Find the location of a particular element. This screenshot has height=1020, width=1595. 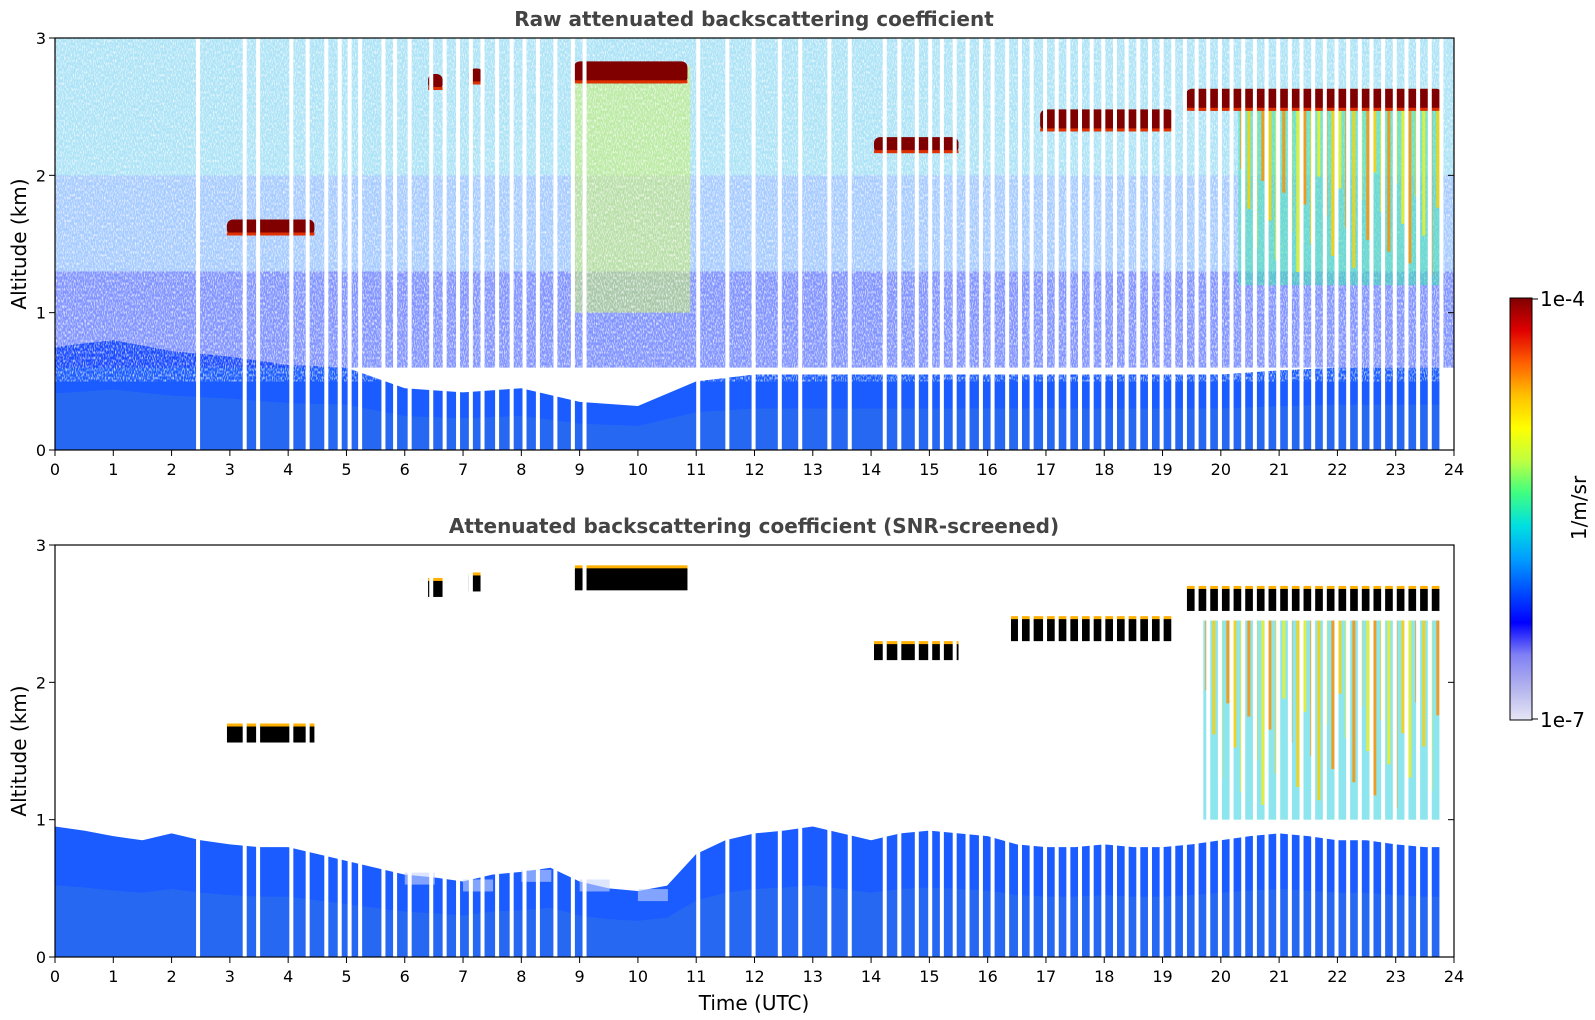

raw-x-tick-label: 12 is located at coordinates (754, 469).